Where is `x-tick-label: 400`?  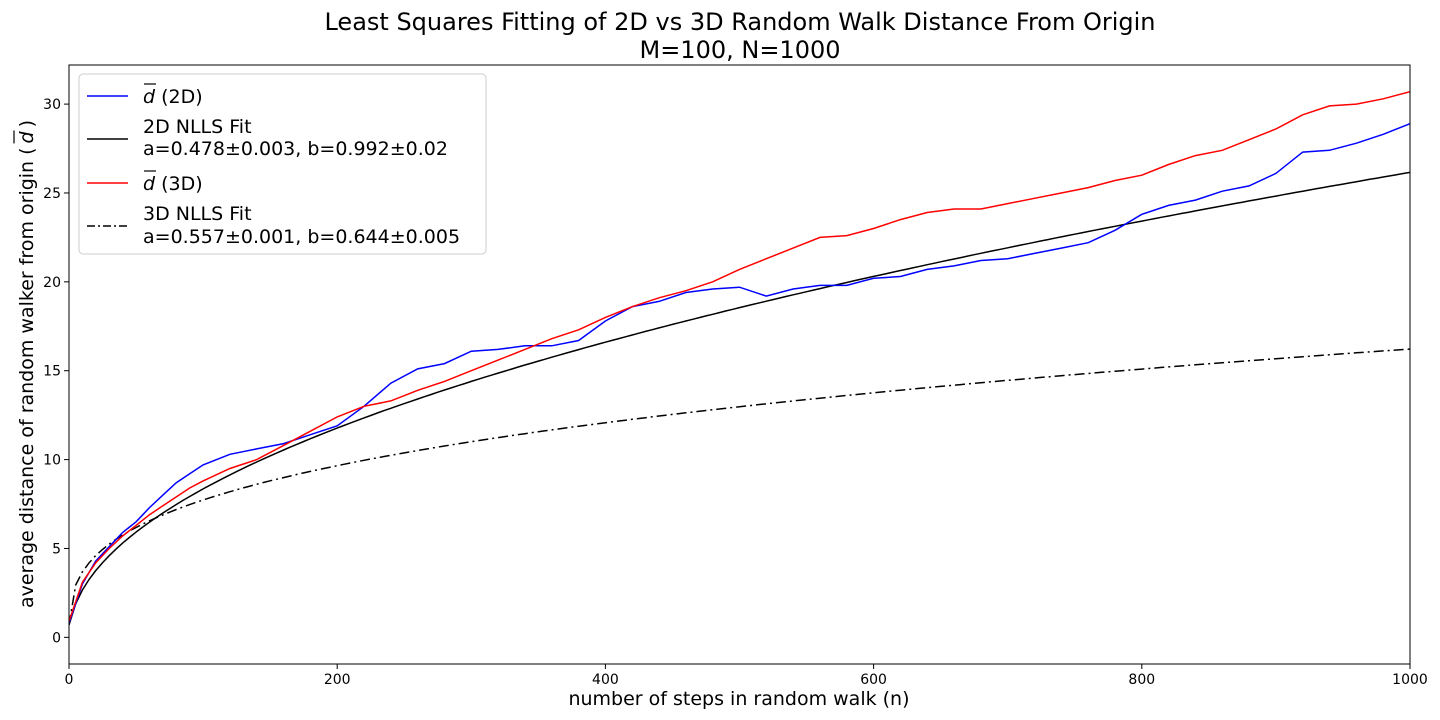
x-tick-label: 400 is located at coordinates (605, 680).